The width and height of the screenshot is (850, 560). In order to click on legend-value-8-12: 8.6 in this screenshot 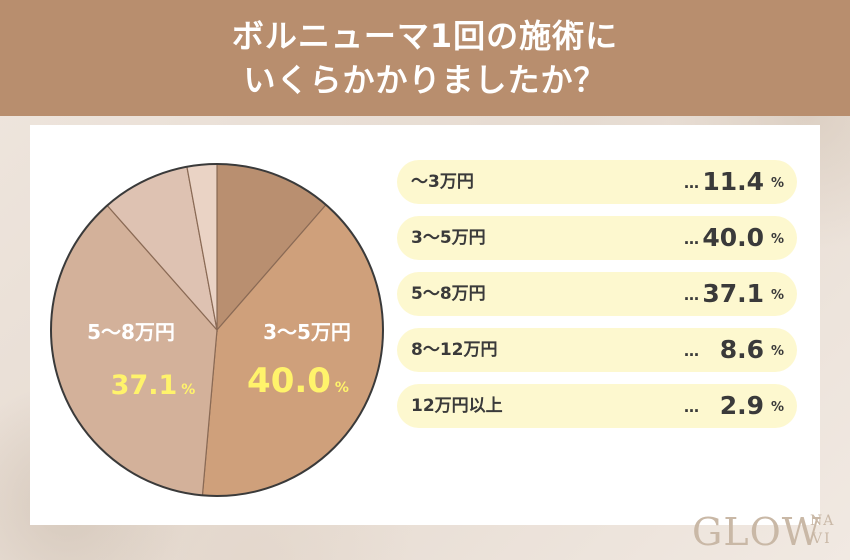, I will do `click(741, 349)`.